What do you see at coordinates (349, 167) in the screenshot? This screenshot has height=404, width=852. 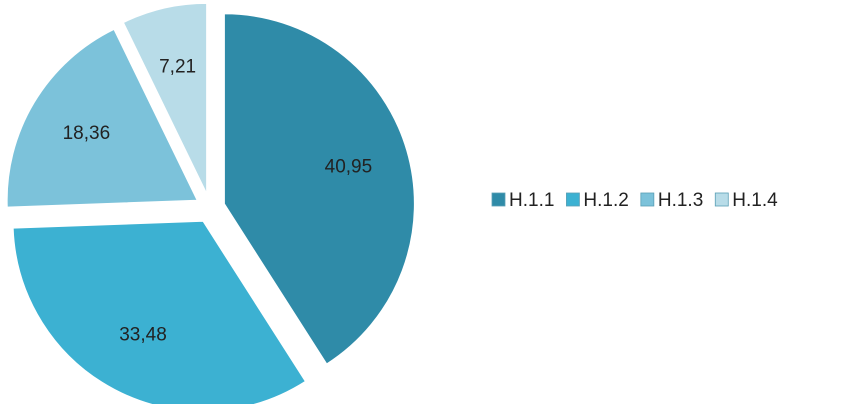 I see `data-label: 40,95` at bounding box center [349, 167].